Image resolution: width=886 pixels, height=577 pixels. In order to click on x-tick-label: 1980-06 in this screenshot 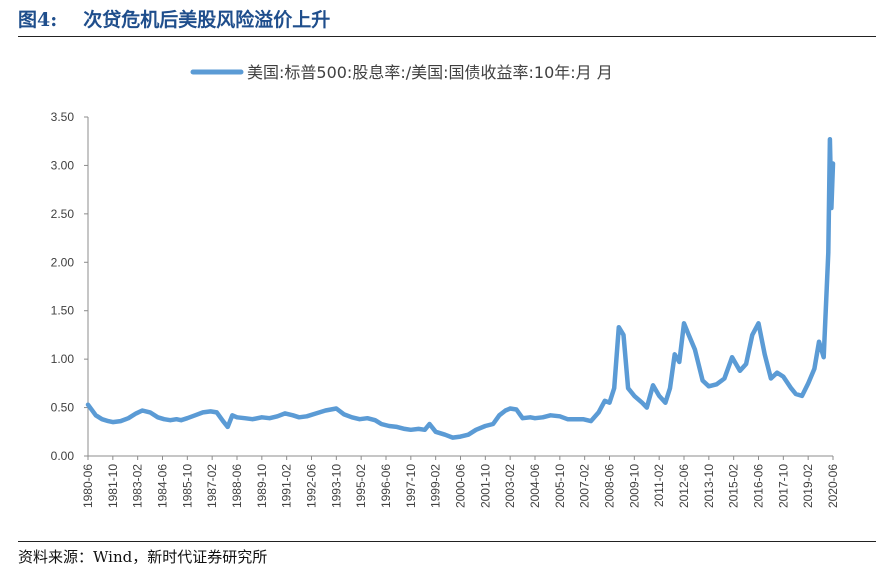, I will do `click(88, 486)`.